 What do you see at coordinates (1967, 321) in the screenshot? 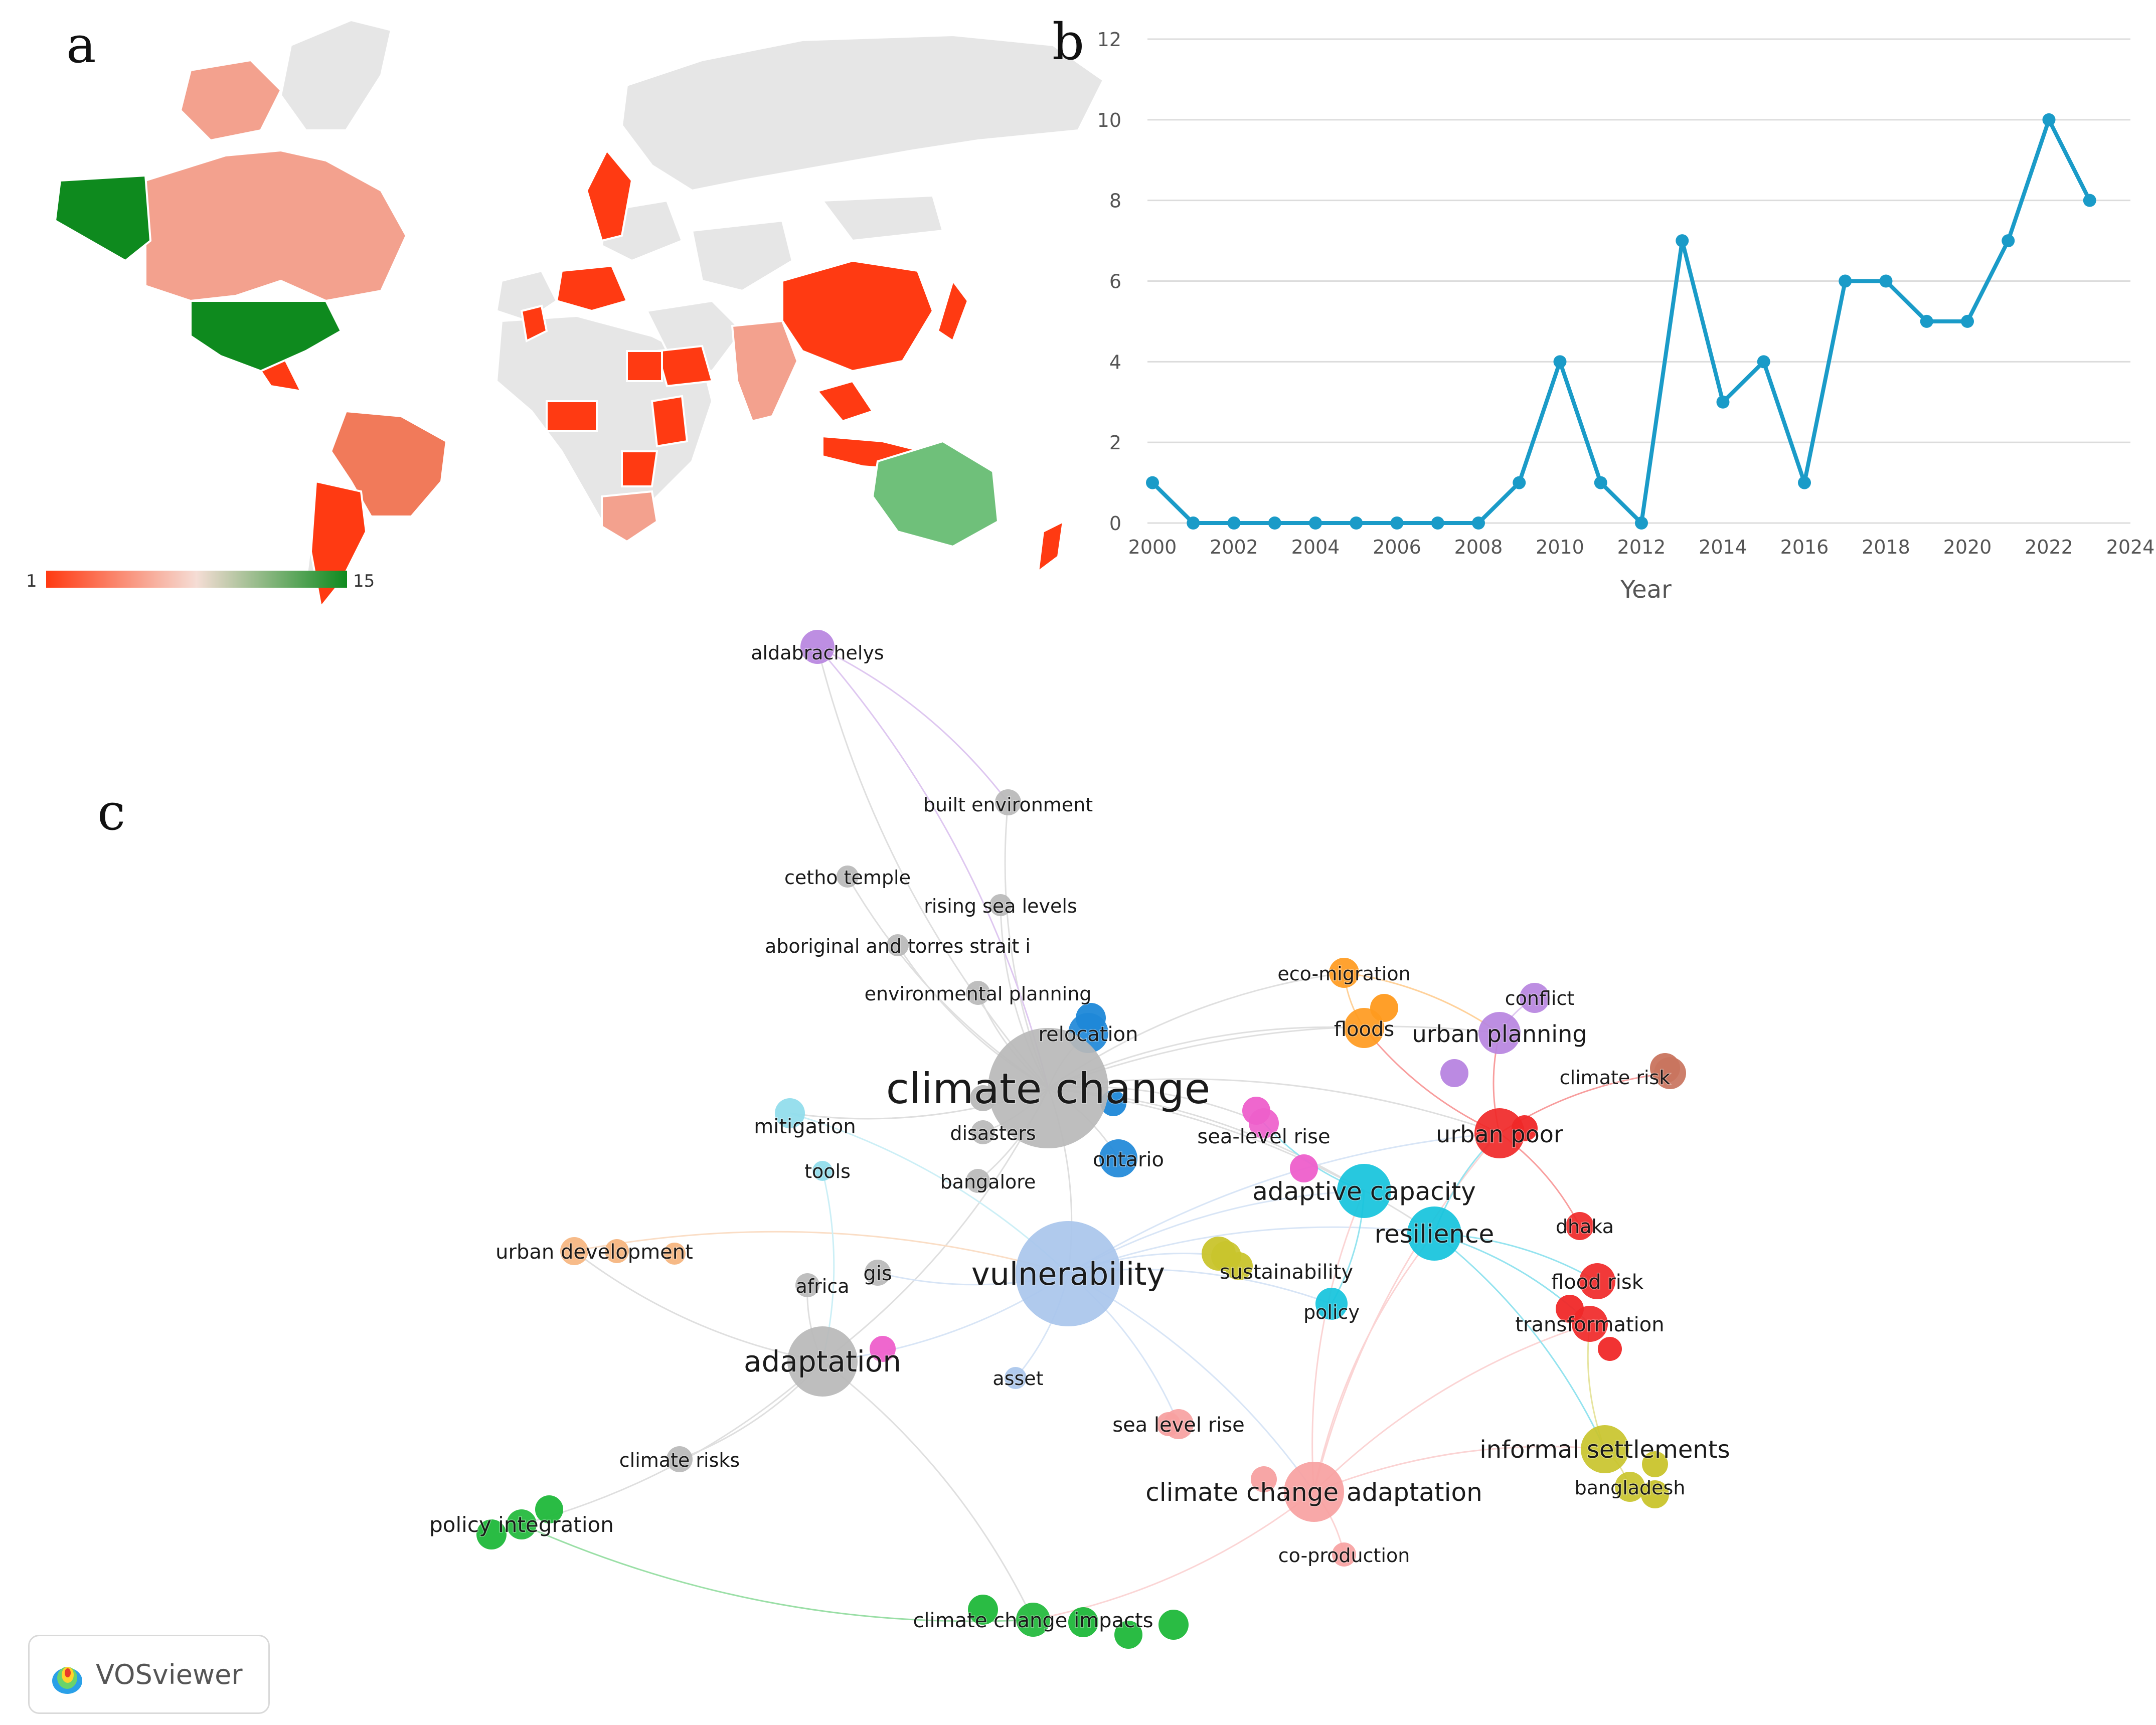
I see `data-point-2020` at bounding box center [1967, 321].